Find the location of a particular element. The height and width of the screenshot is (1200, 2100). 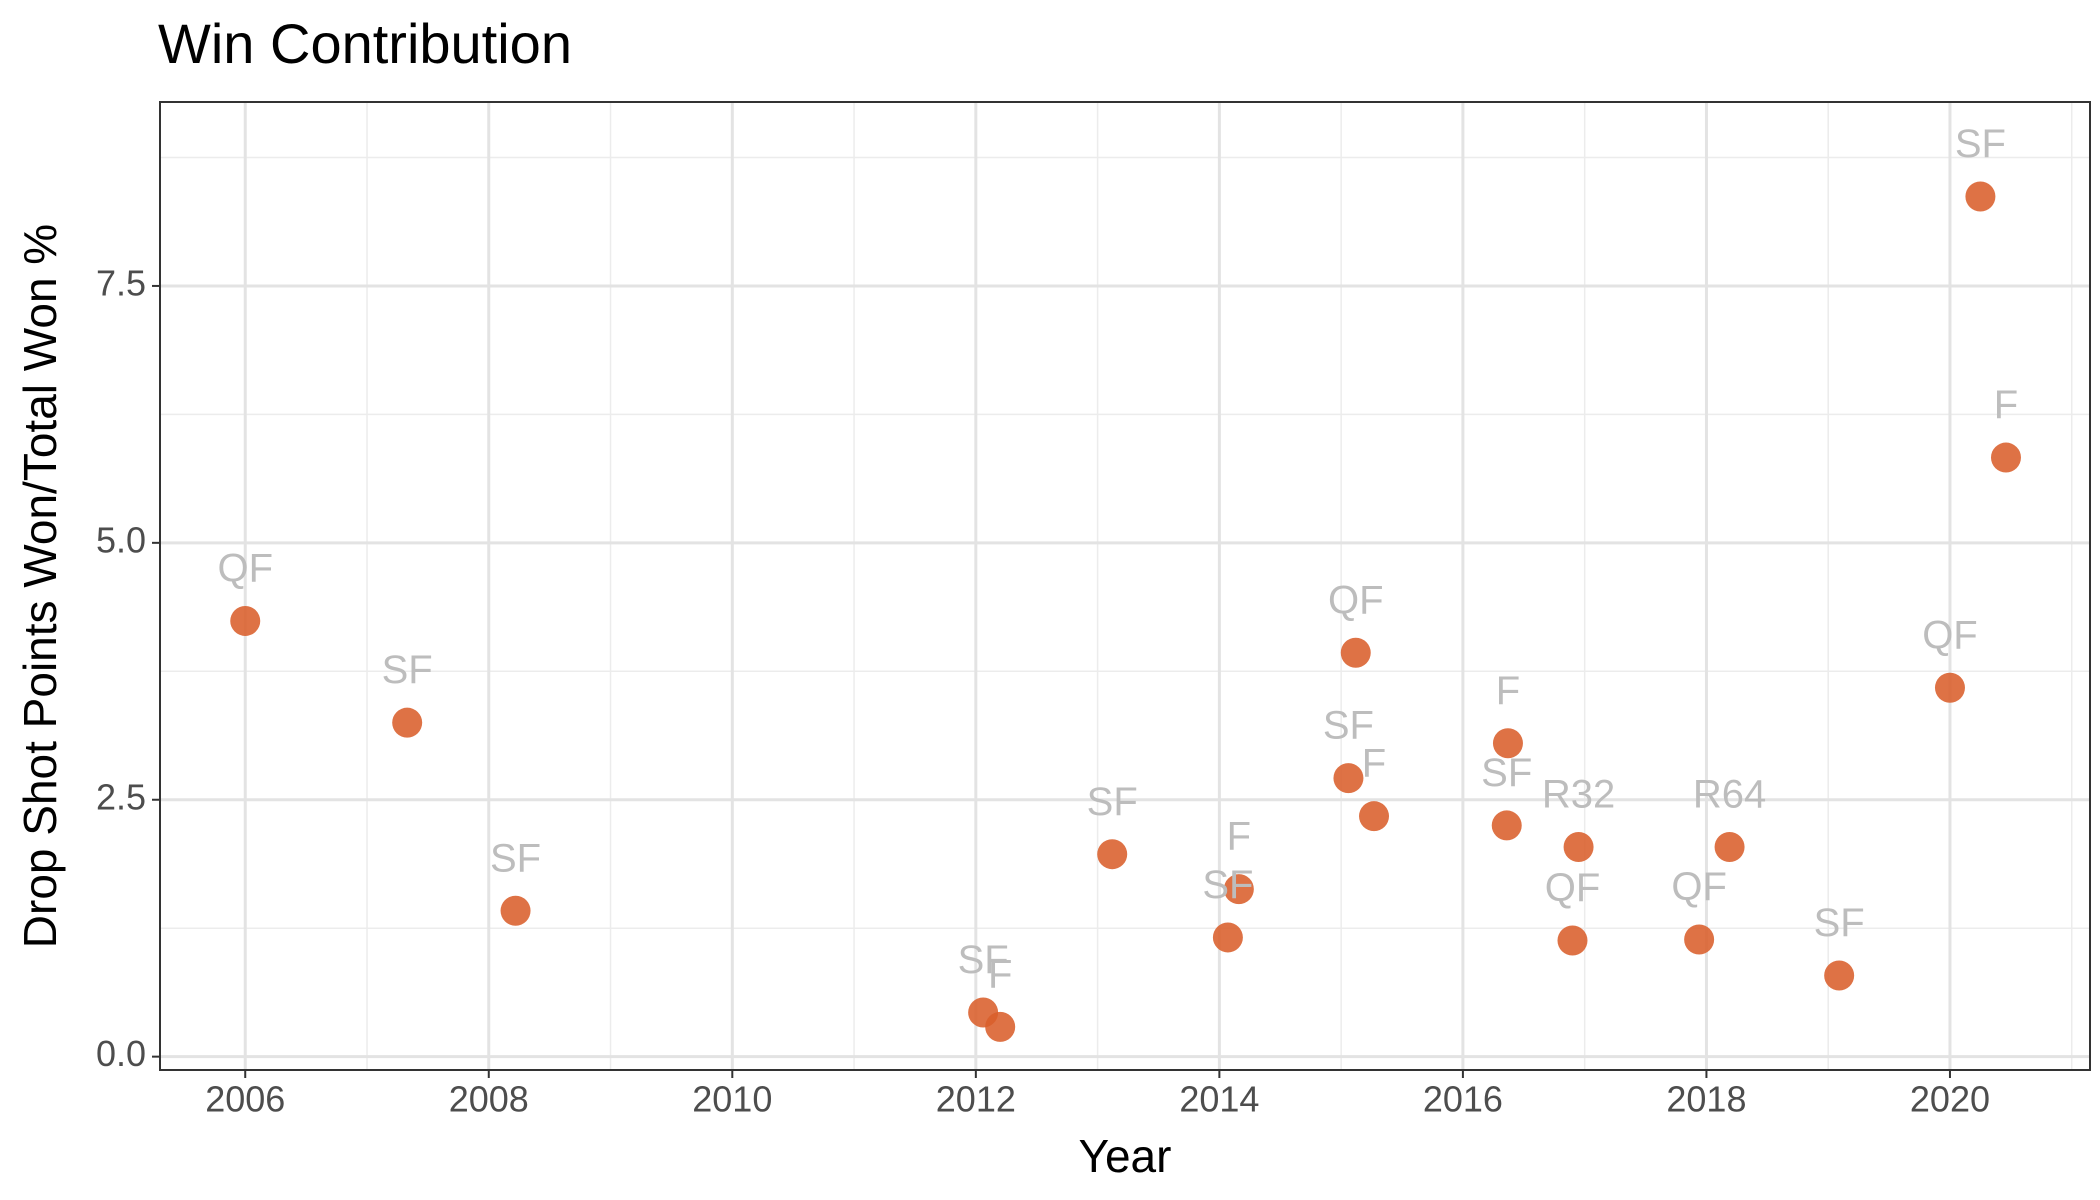

x-tick-label: 2006 is located at coordinates (245, 1099).